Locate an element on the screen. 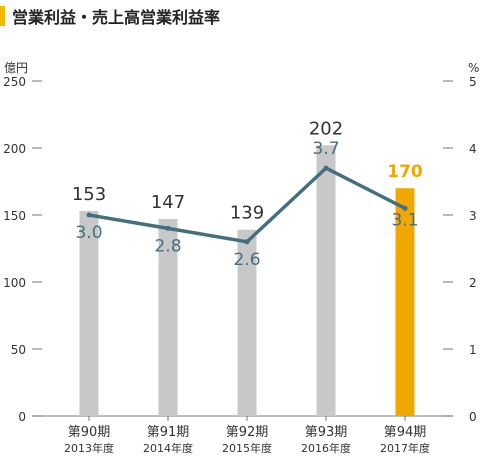  category-label: 第93期 is located at coordinates (326, 432).